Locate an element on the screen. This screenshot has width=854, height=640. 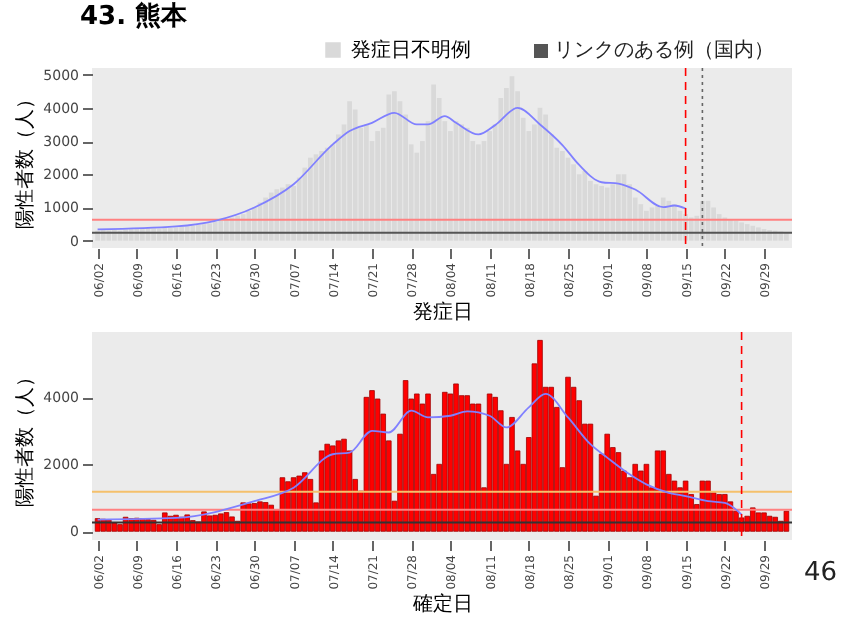
x-axis-title: 確定日 is located at coordinates (442, 603).